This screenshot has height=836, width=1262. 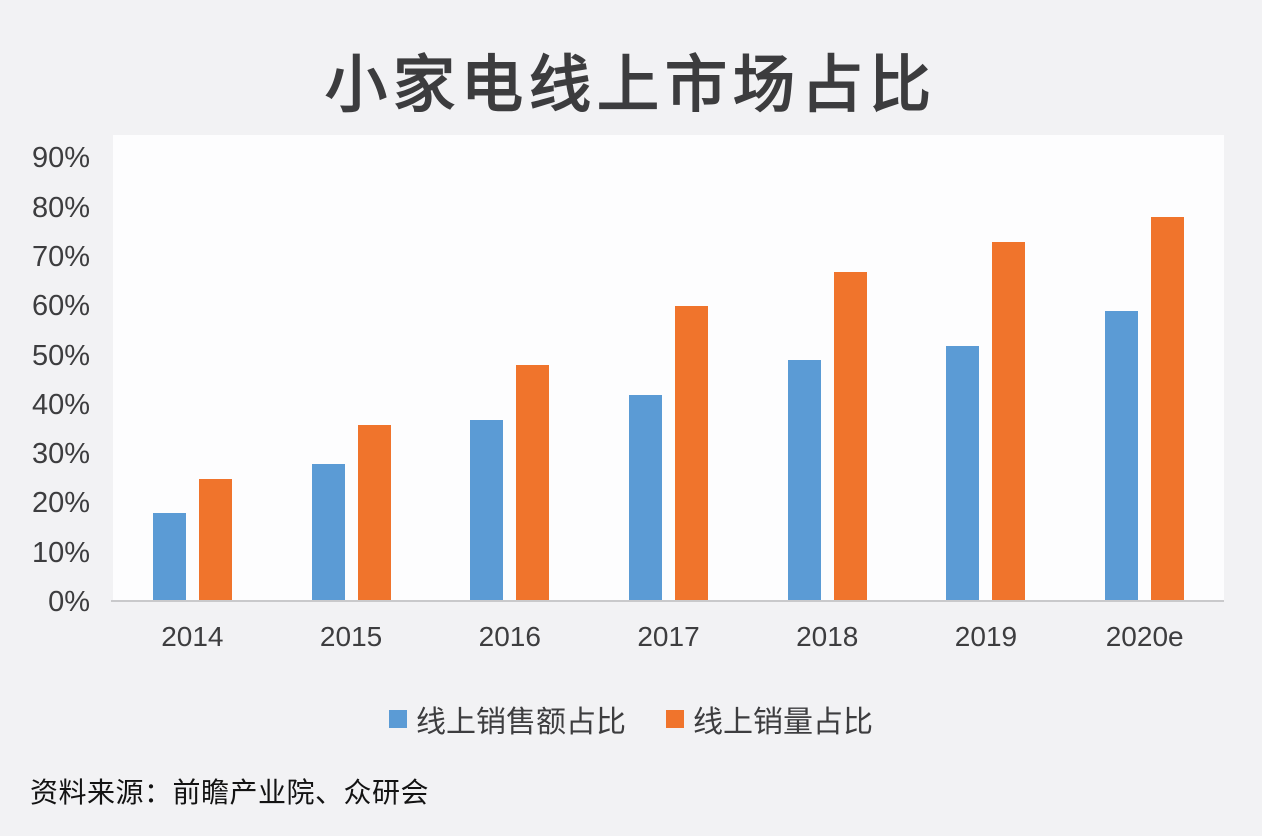 I want to click on legend-label-sales: 线上销售额占比, so click(x=521, y=722).